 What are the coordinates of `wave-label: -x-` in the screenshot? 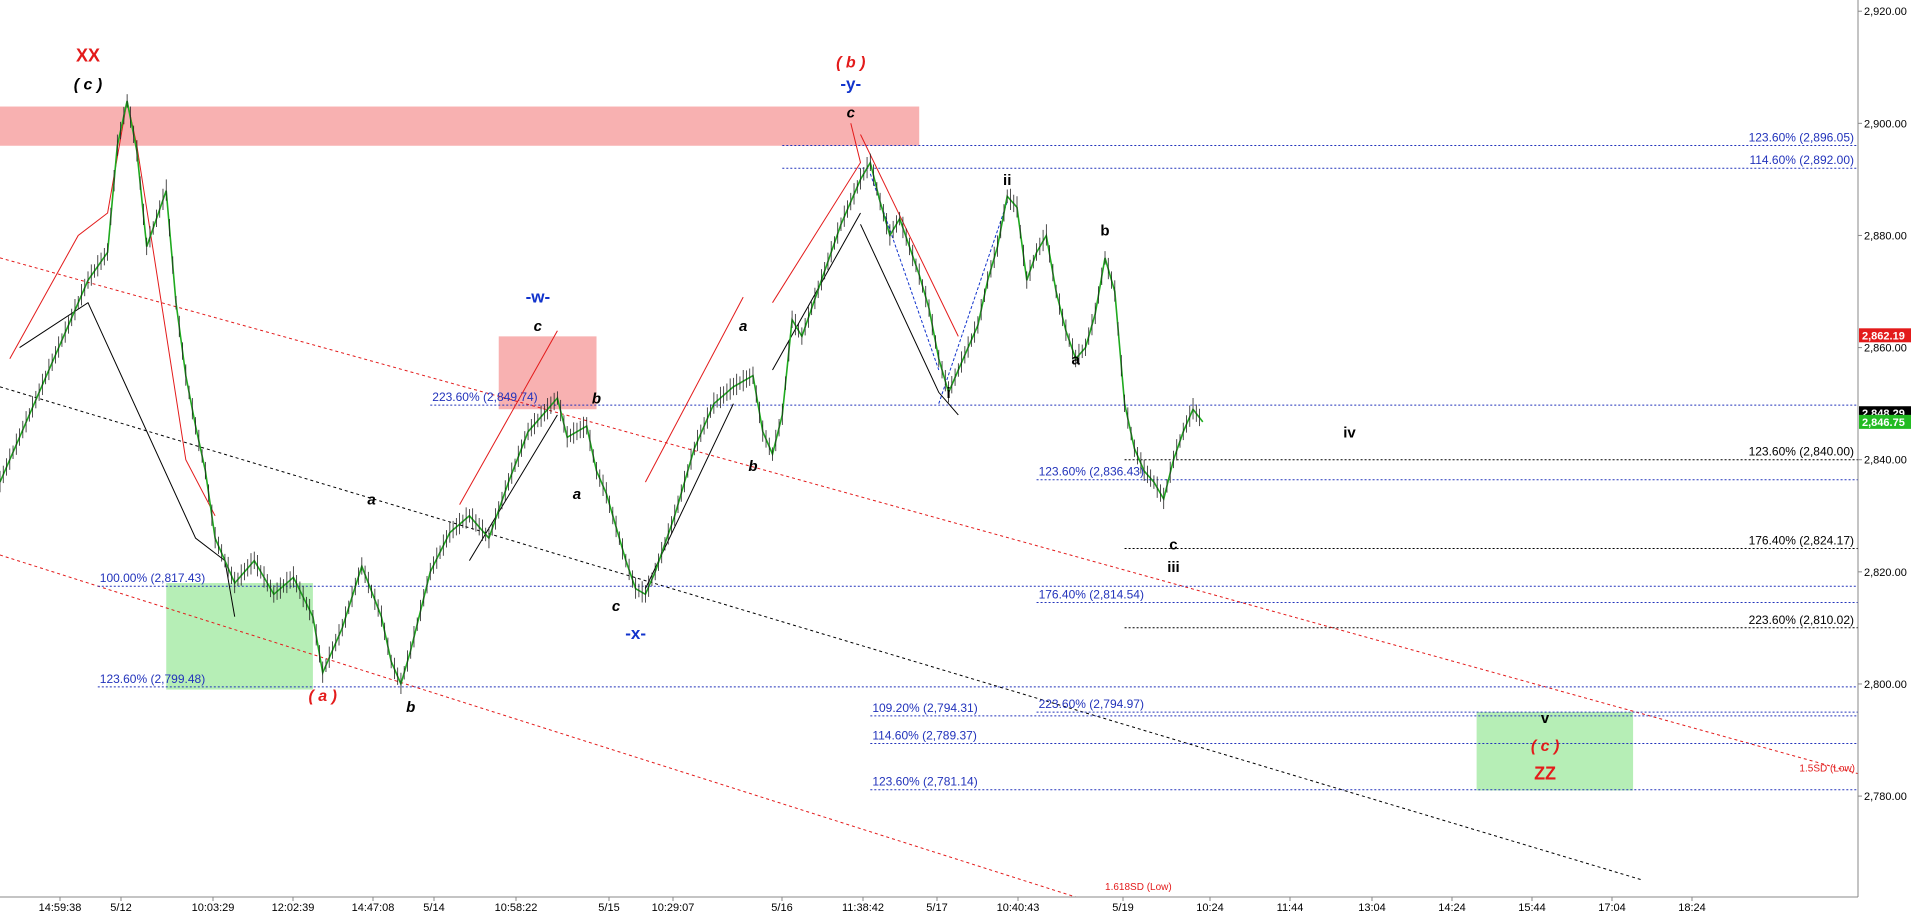 It's located at (635, 633).